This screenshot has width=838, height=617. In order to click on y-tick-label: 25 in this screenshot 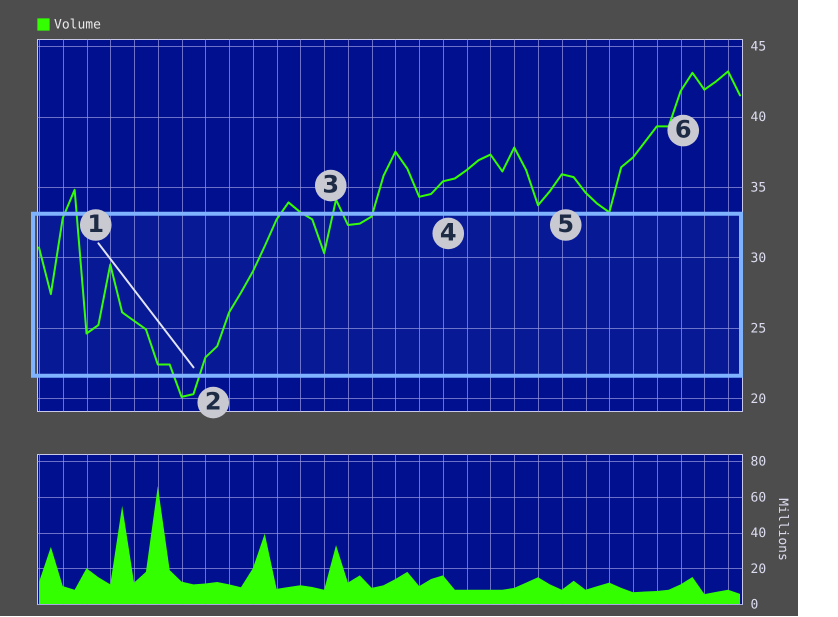, I will do `click(758, 328)`.